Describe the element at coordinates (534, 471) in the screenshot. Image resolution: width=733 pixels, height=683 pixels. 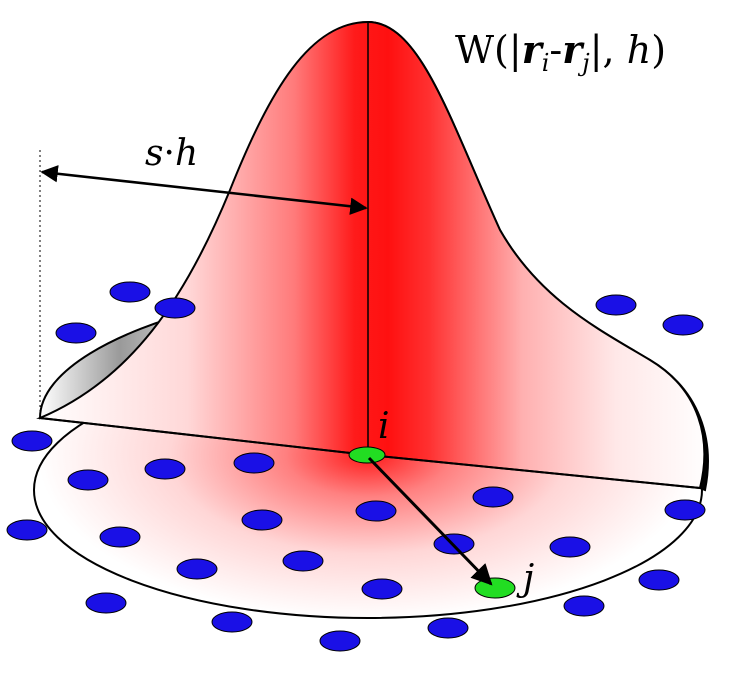
I see `cut-line-right` at that location.